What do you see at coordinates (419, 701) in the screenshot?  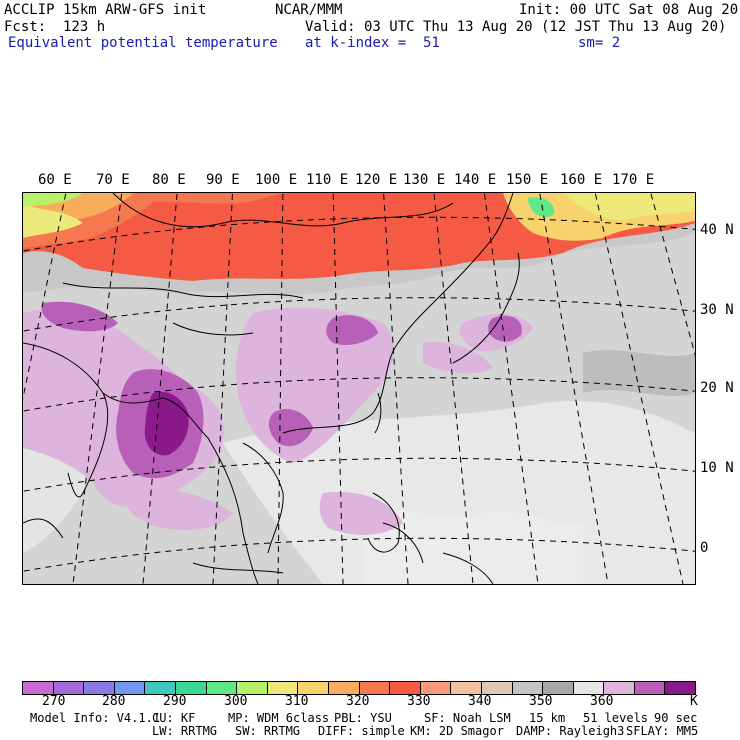 I see `colorbar-tick-label: 330` at bounding box center [419, 701].